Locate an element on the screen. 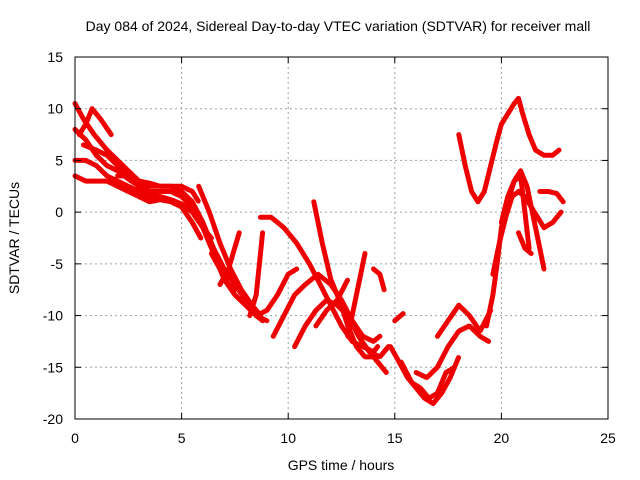 The image size is (640, 480). y-tick-label: 5 is located at coordinates (59, 160).